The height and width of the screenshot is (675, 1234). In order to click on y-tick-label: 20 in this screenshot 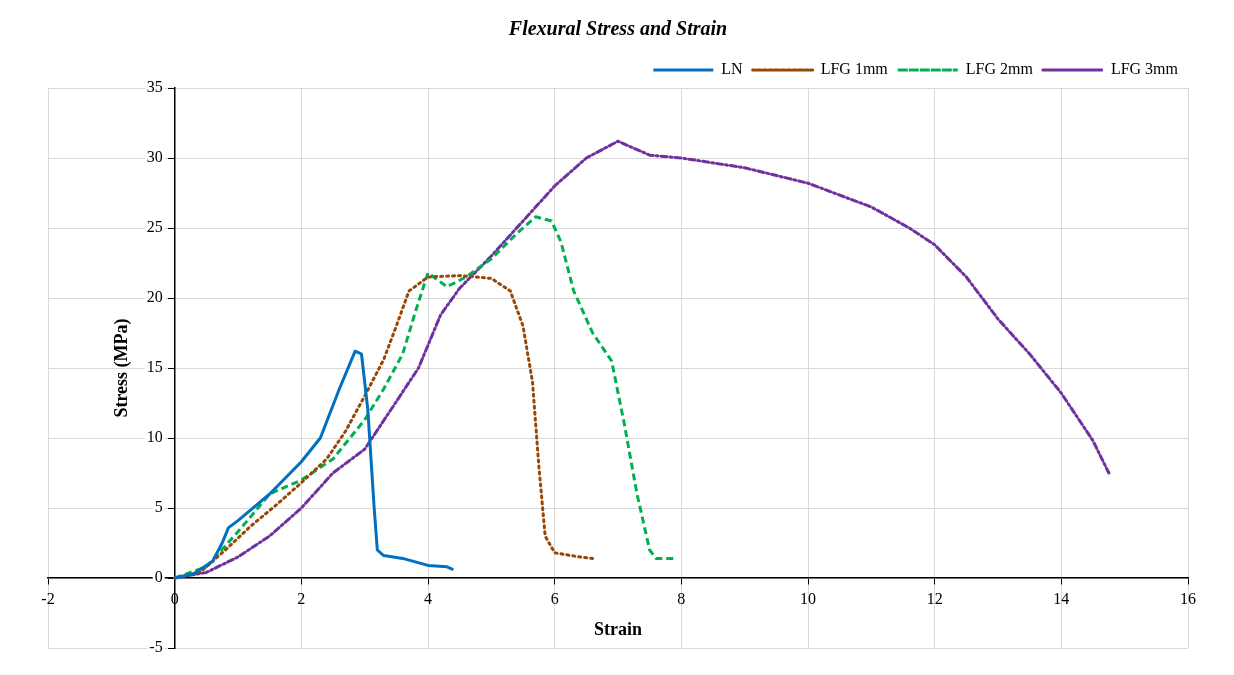, I will do `click(154, 297)`.